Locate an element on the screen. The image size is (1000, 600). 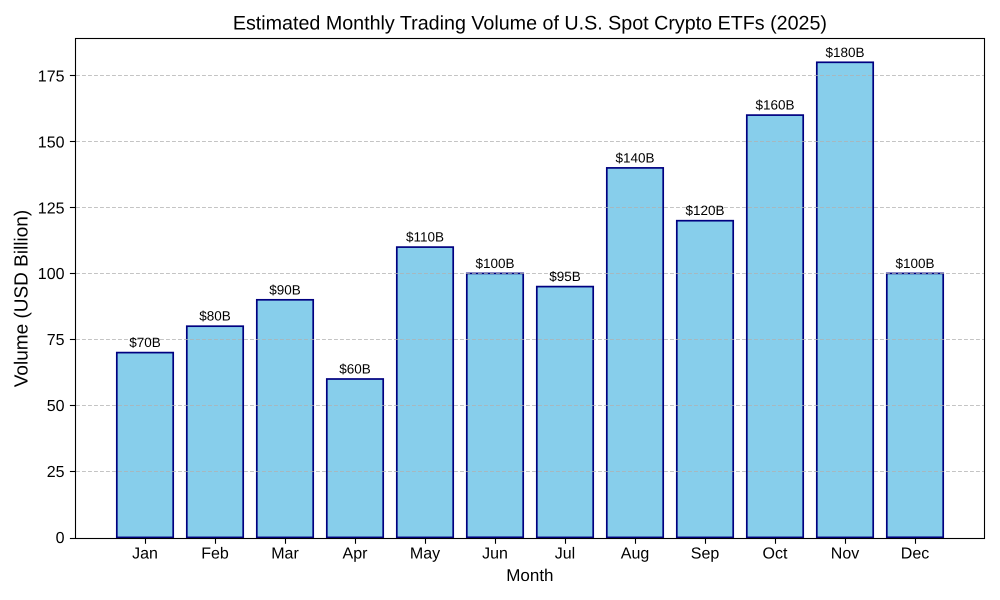
svg-text: 25 is located at coordinates (56, 472).